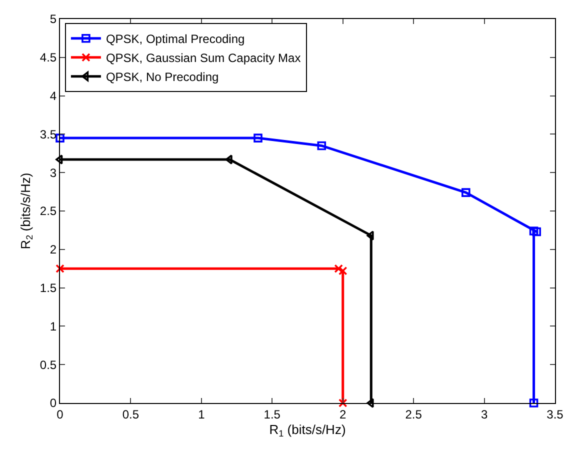 The width and height of the screenshot is (576, 451). Describe the element at coordinates (413, 414) in the screenshot. I see `x-tick-label: 2.5` at that location.